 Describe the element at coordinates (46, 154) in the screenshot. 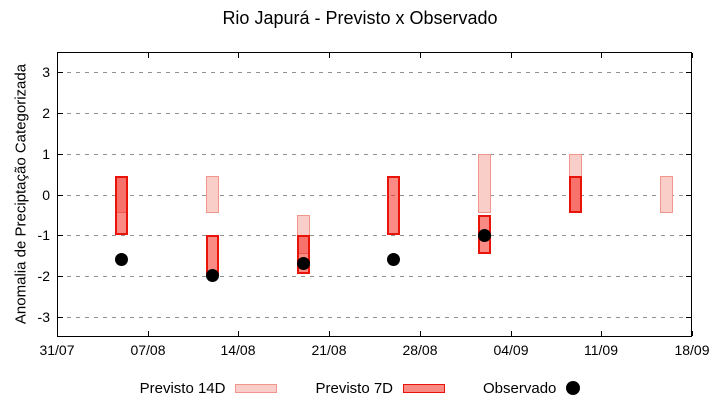

I see `y-tick-label: 1` at that location.